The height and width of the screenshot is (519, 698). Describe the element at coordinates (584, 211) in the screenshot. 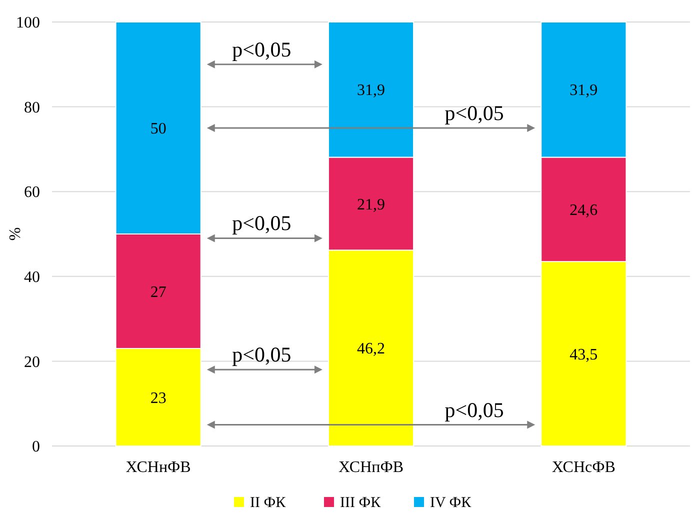

I see `data-label: 24,6` at that location.